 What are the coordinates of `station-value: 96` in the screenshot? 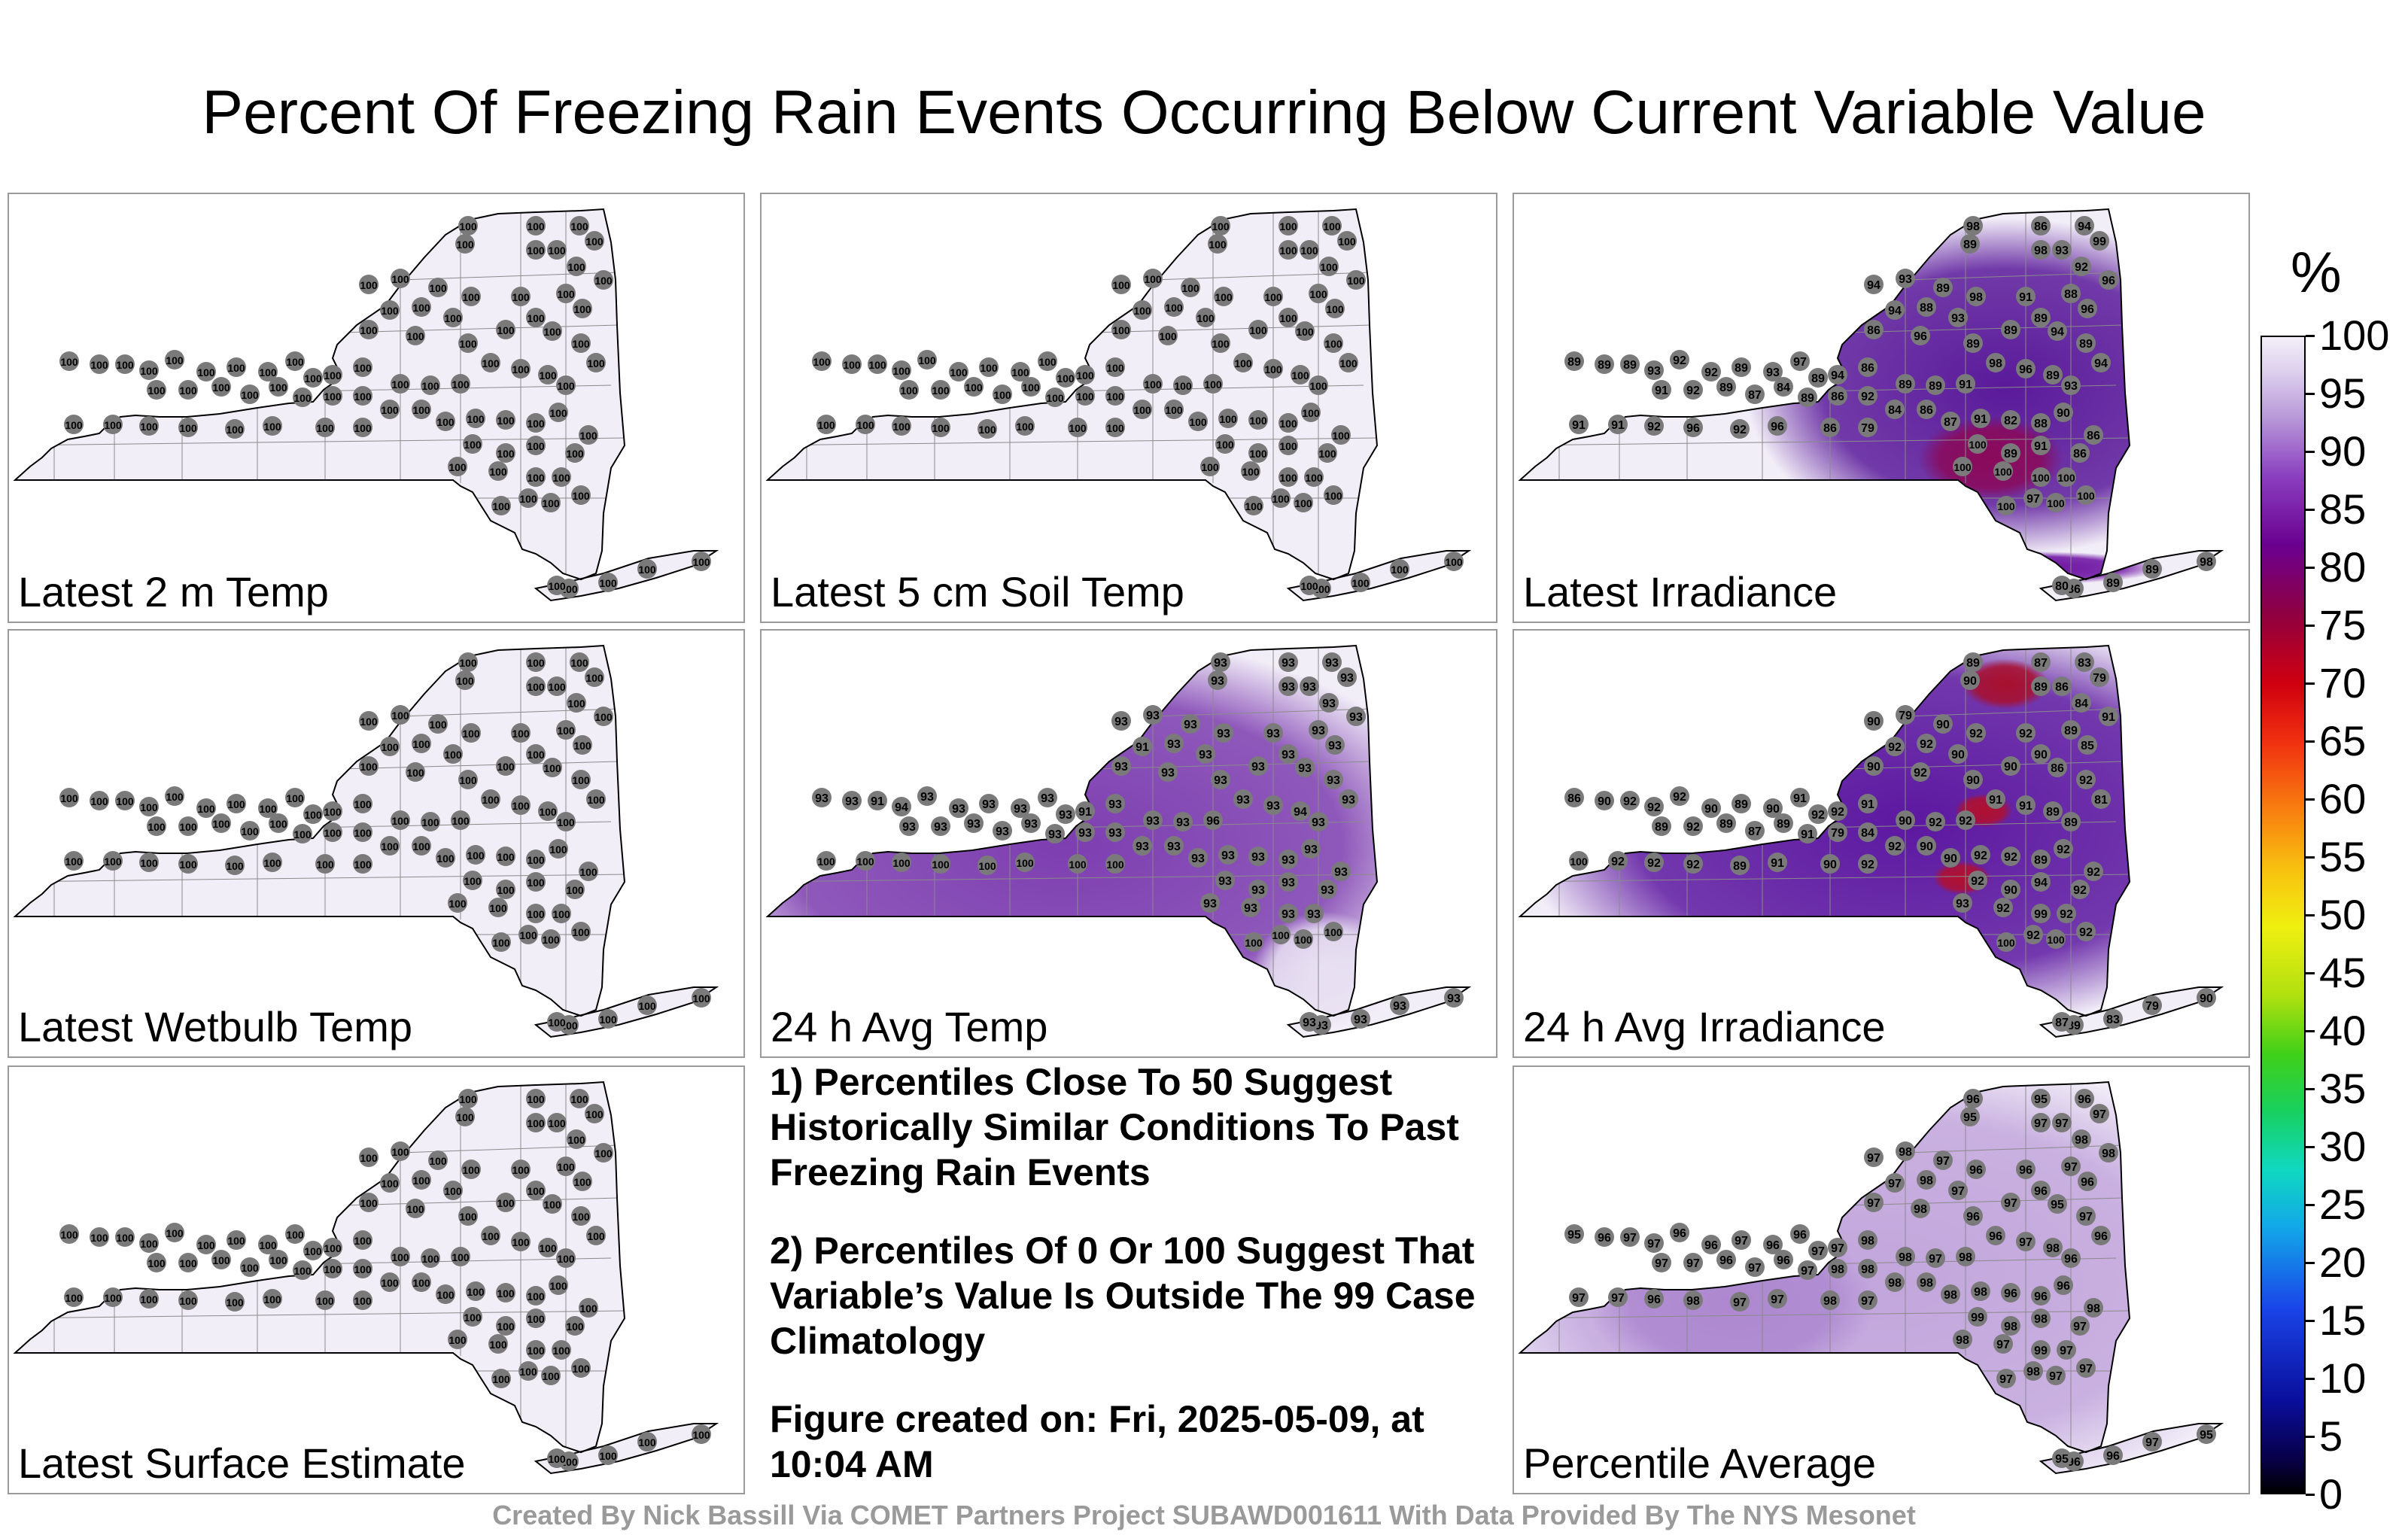 It's located at (2041, 1191).